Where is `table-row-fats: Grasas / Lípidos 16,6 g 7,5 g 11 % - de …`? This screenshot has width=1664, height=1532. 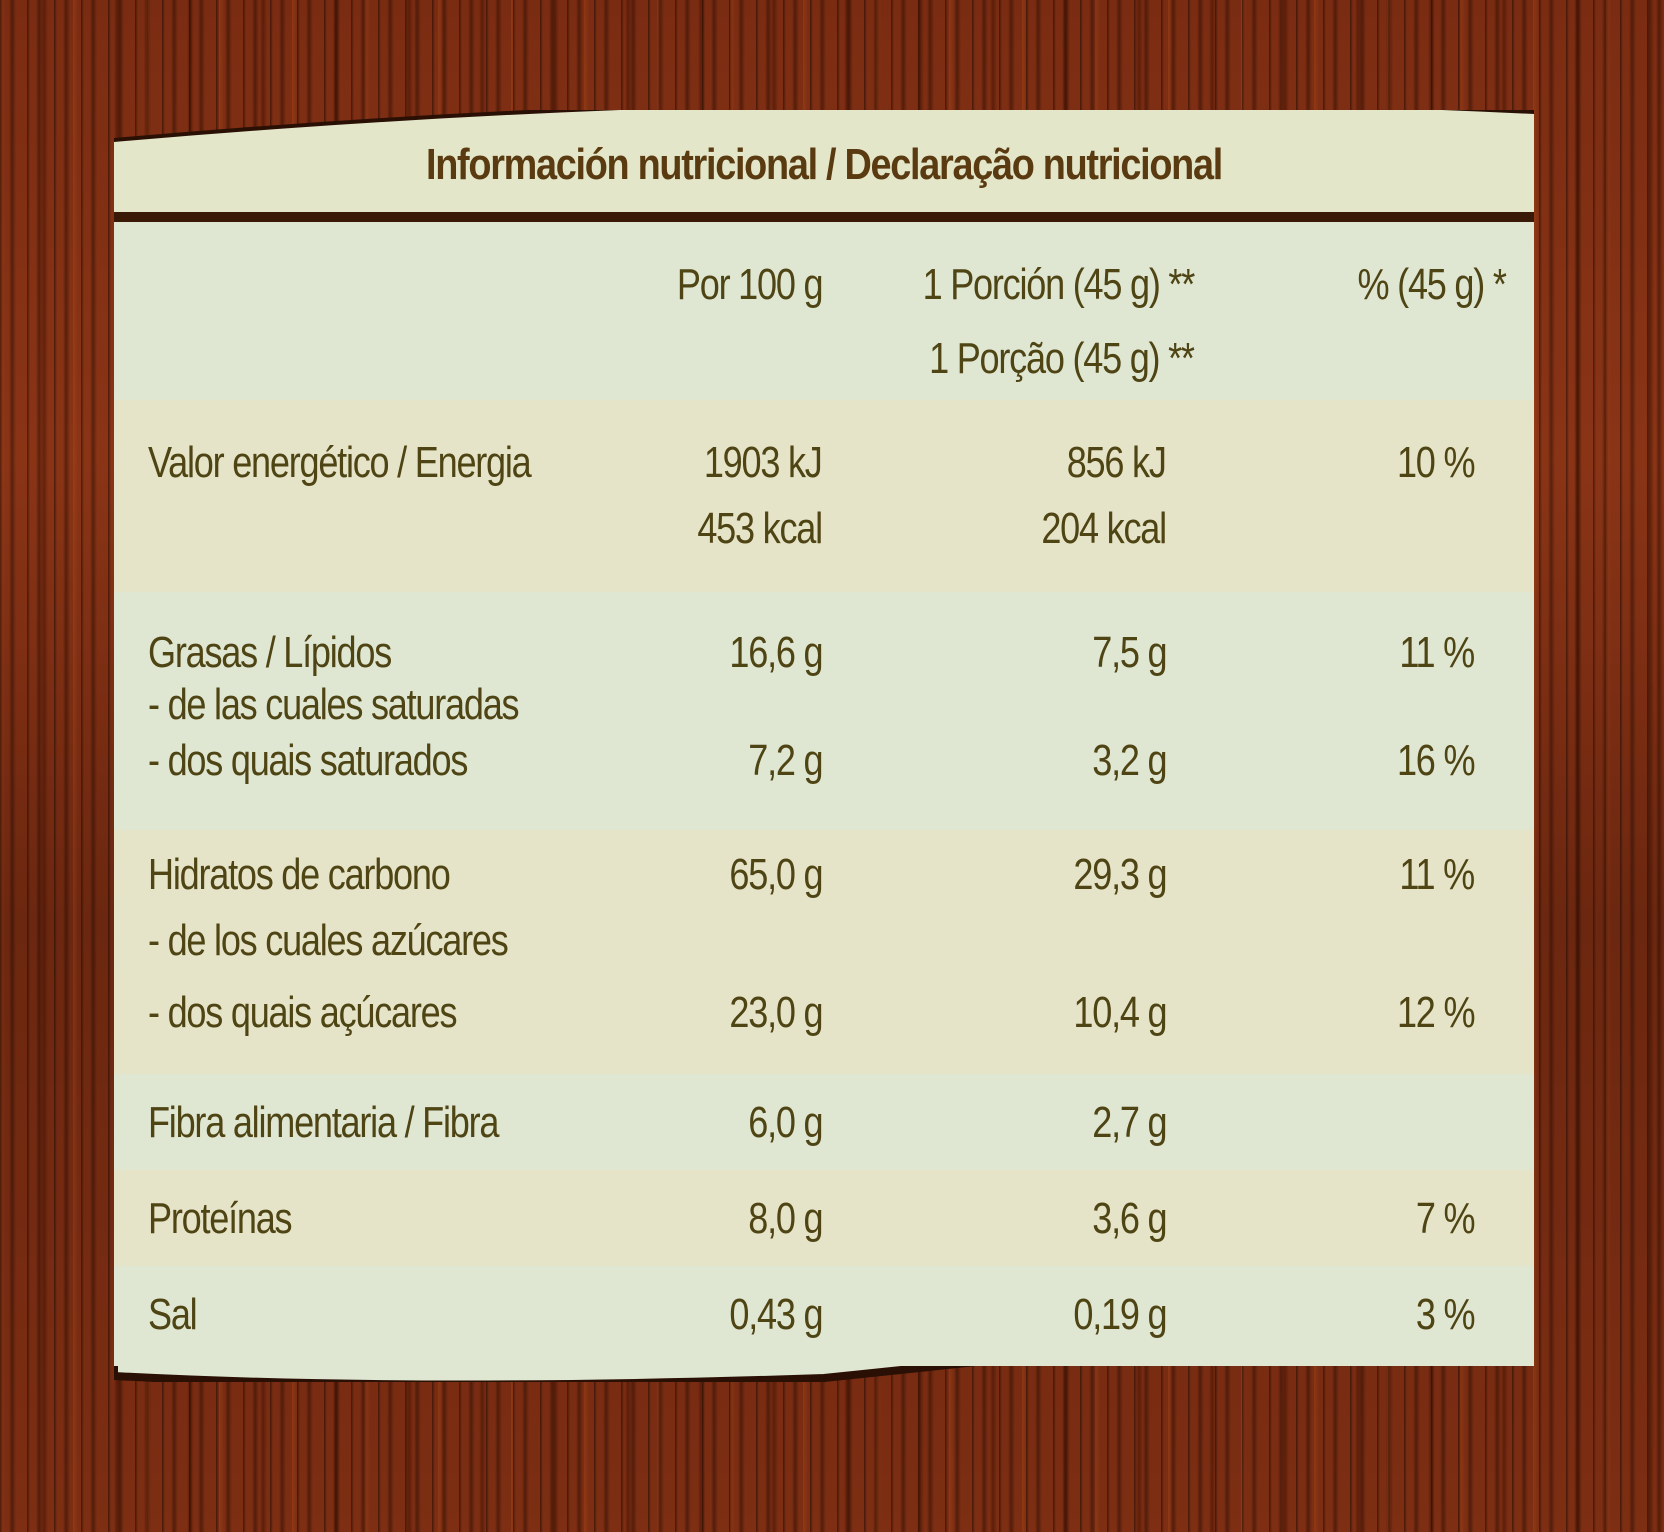 table-row-fats: Grasas / Lípidos 16,6 g 7,5 g 11 % - de … is located at coordinates (824, 711).